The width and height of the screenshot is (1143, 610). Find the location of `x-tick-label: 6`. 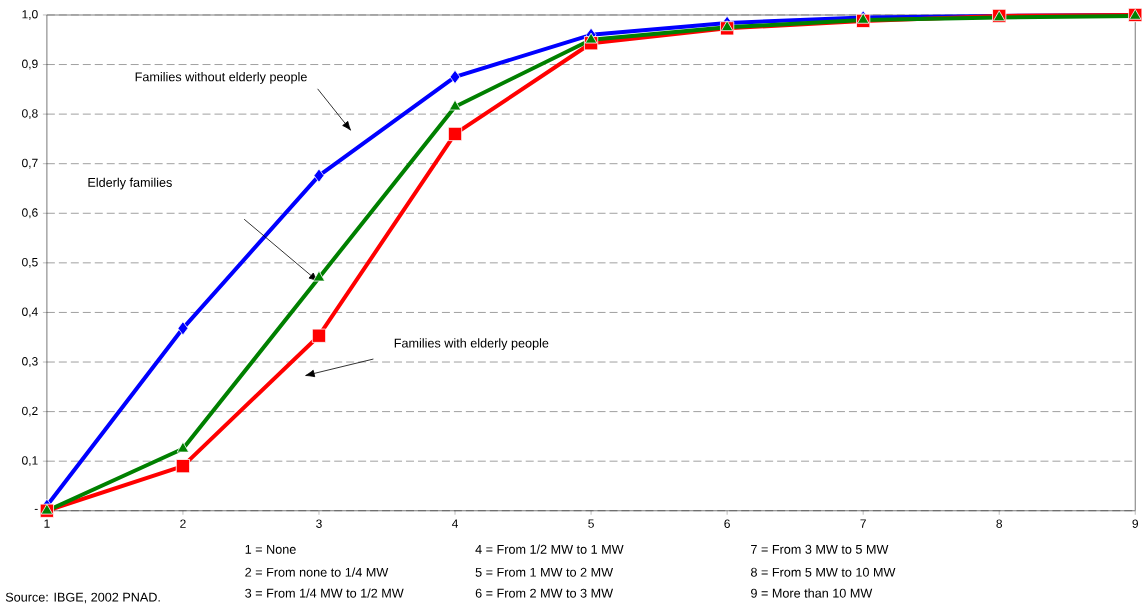

x-tick-label: 6 is located at coordinates (727, 524).